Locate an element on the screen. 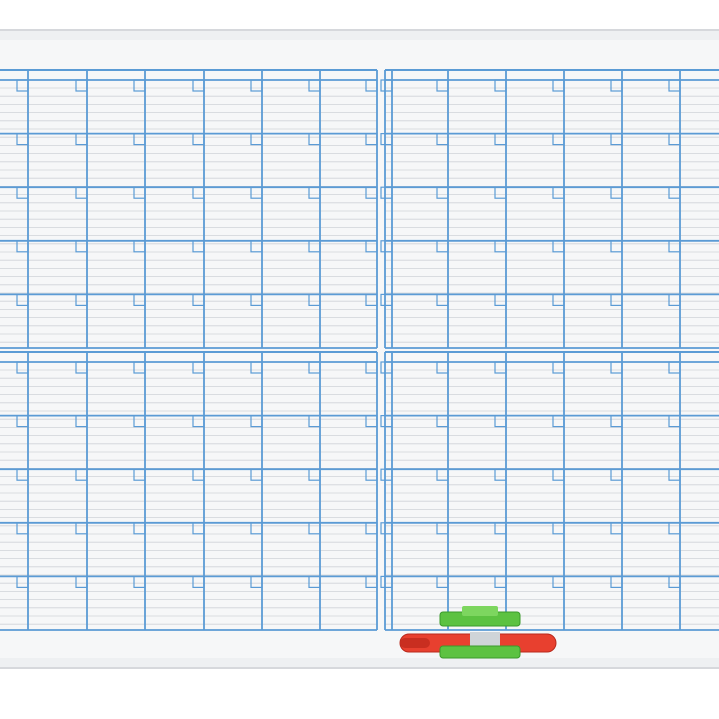 The image size is (719, 719). holder-clip is located at coordinates (480, 611).